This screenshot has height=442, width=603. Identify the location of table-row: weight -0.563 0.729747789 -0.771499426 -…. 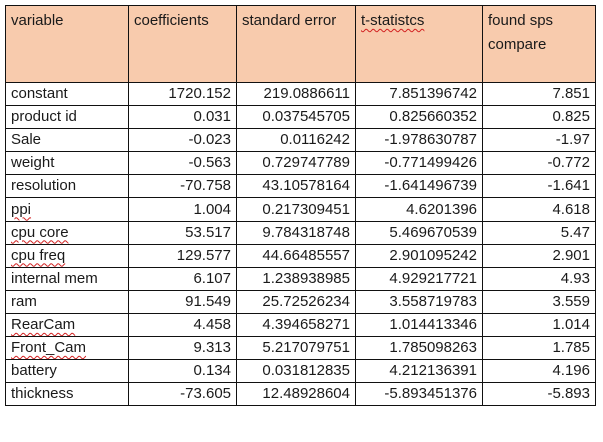
(300, 163).